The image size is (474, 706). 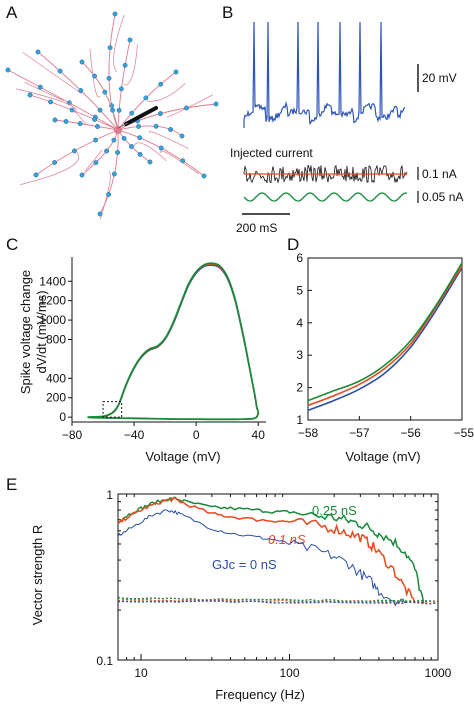 I want to click on electrode-tip-icon, so click(x=123, y=125).